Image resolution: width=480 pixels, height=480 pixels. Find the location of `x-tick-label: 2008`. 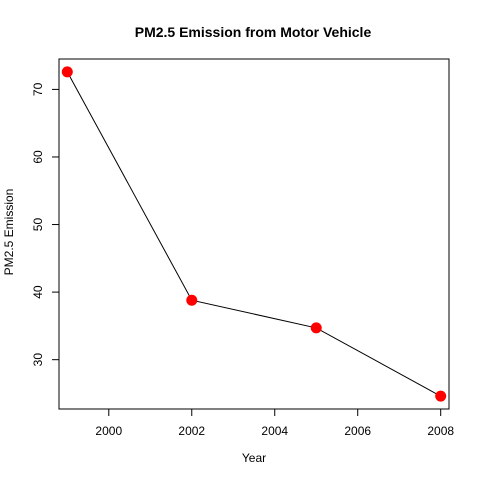

x-tick-label: 2008 is located at coordinates (440, 431).